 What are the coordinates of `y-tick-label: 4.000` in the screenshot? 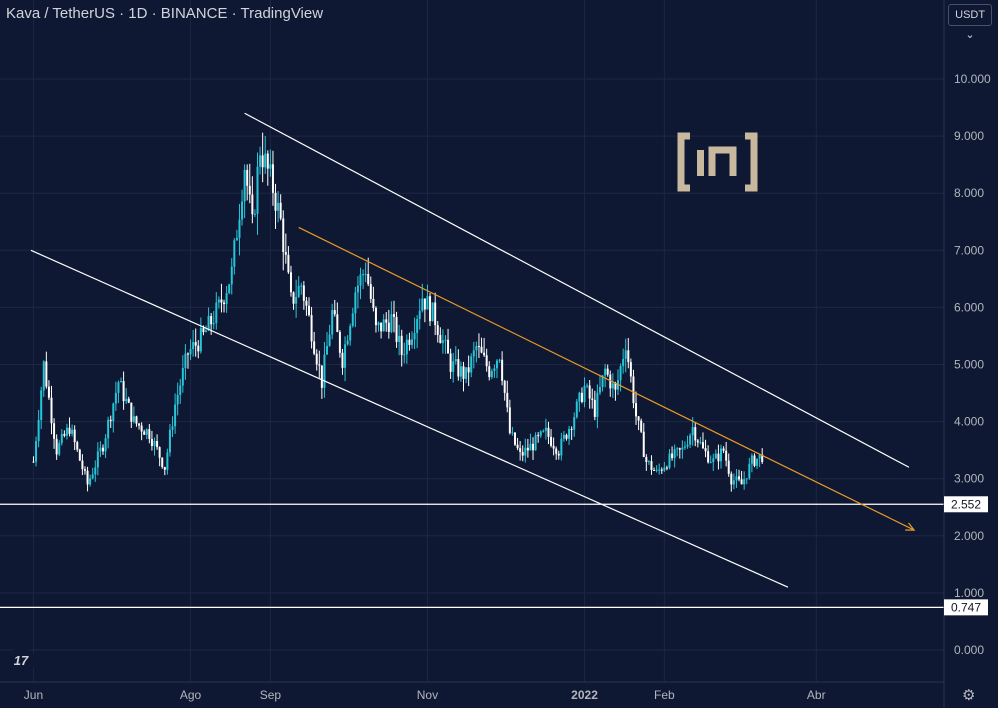 It's located at (969, 422).